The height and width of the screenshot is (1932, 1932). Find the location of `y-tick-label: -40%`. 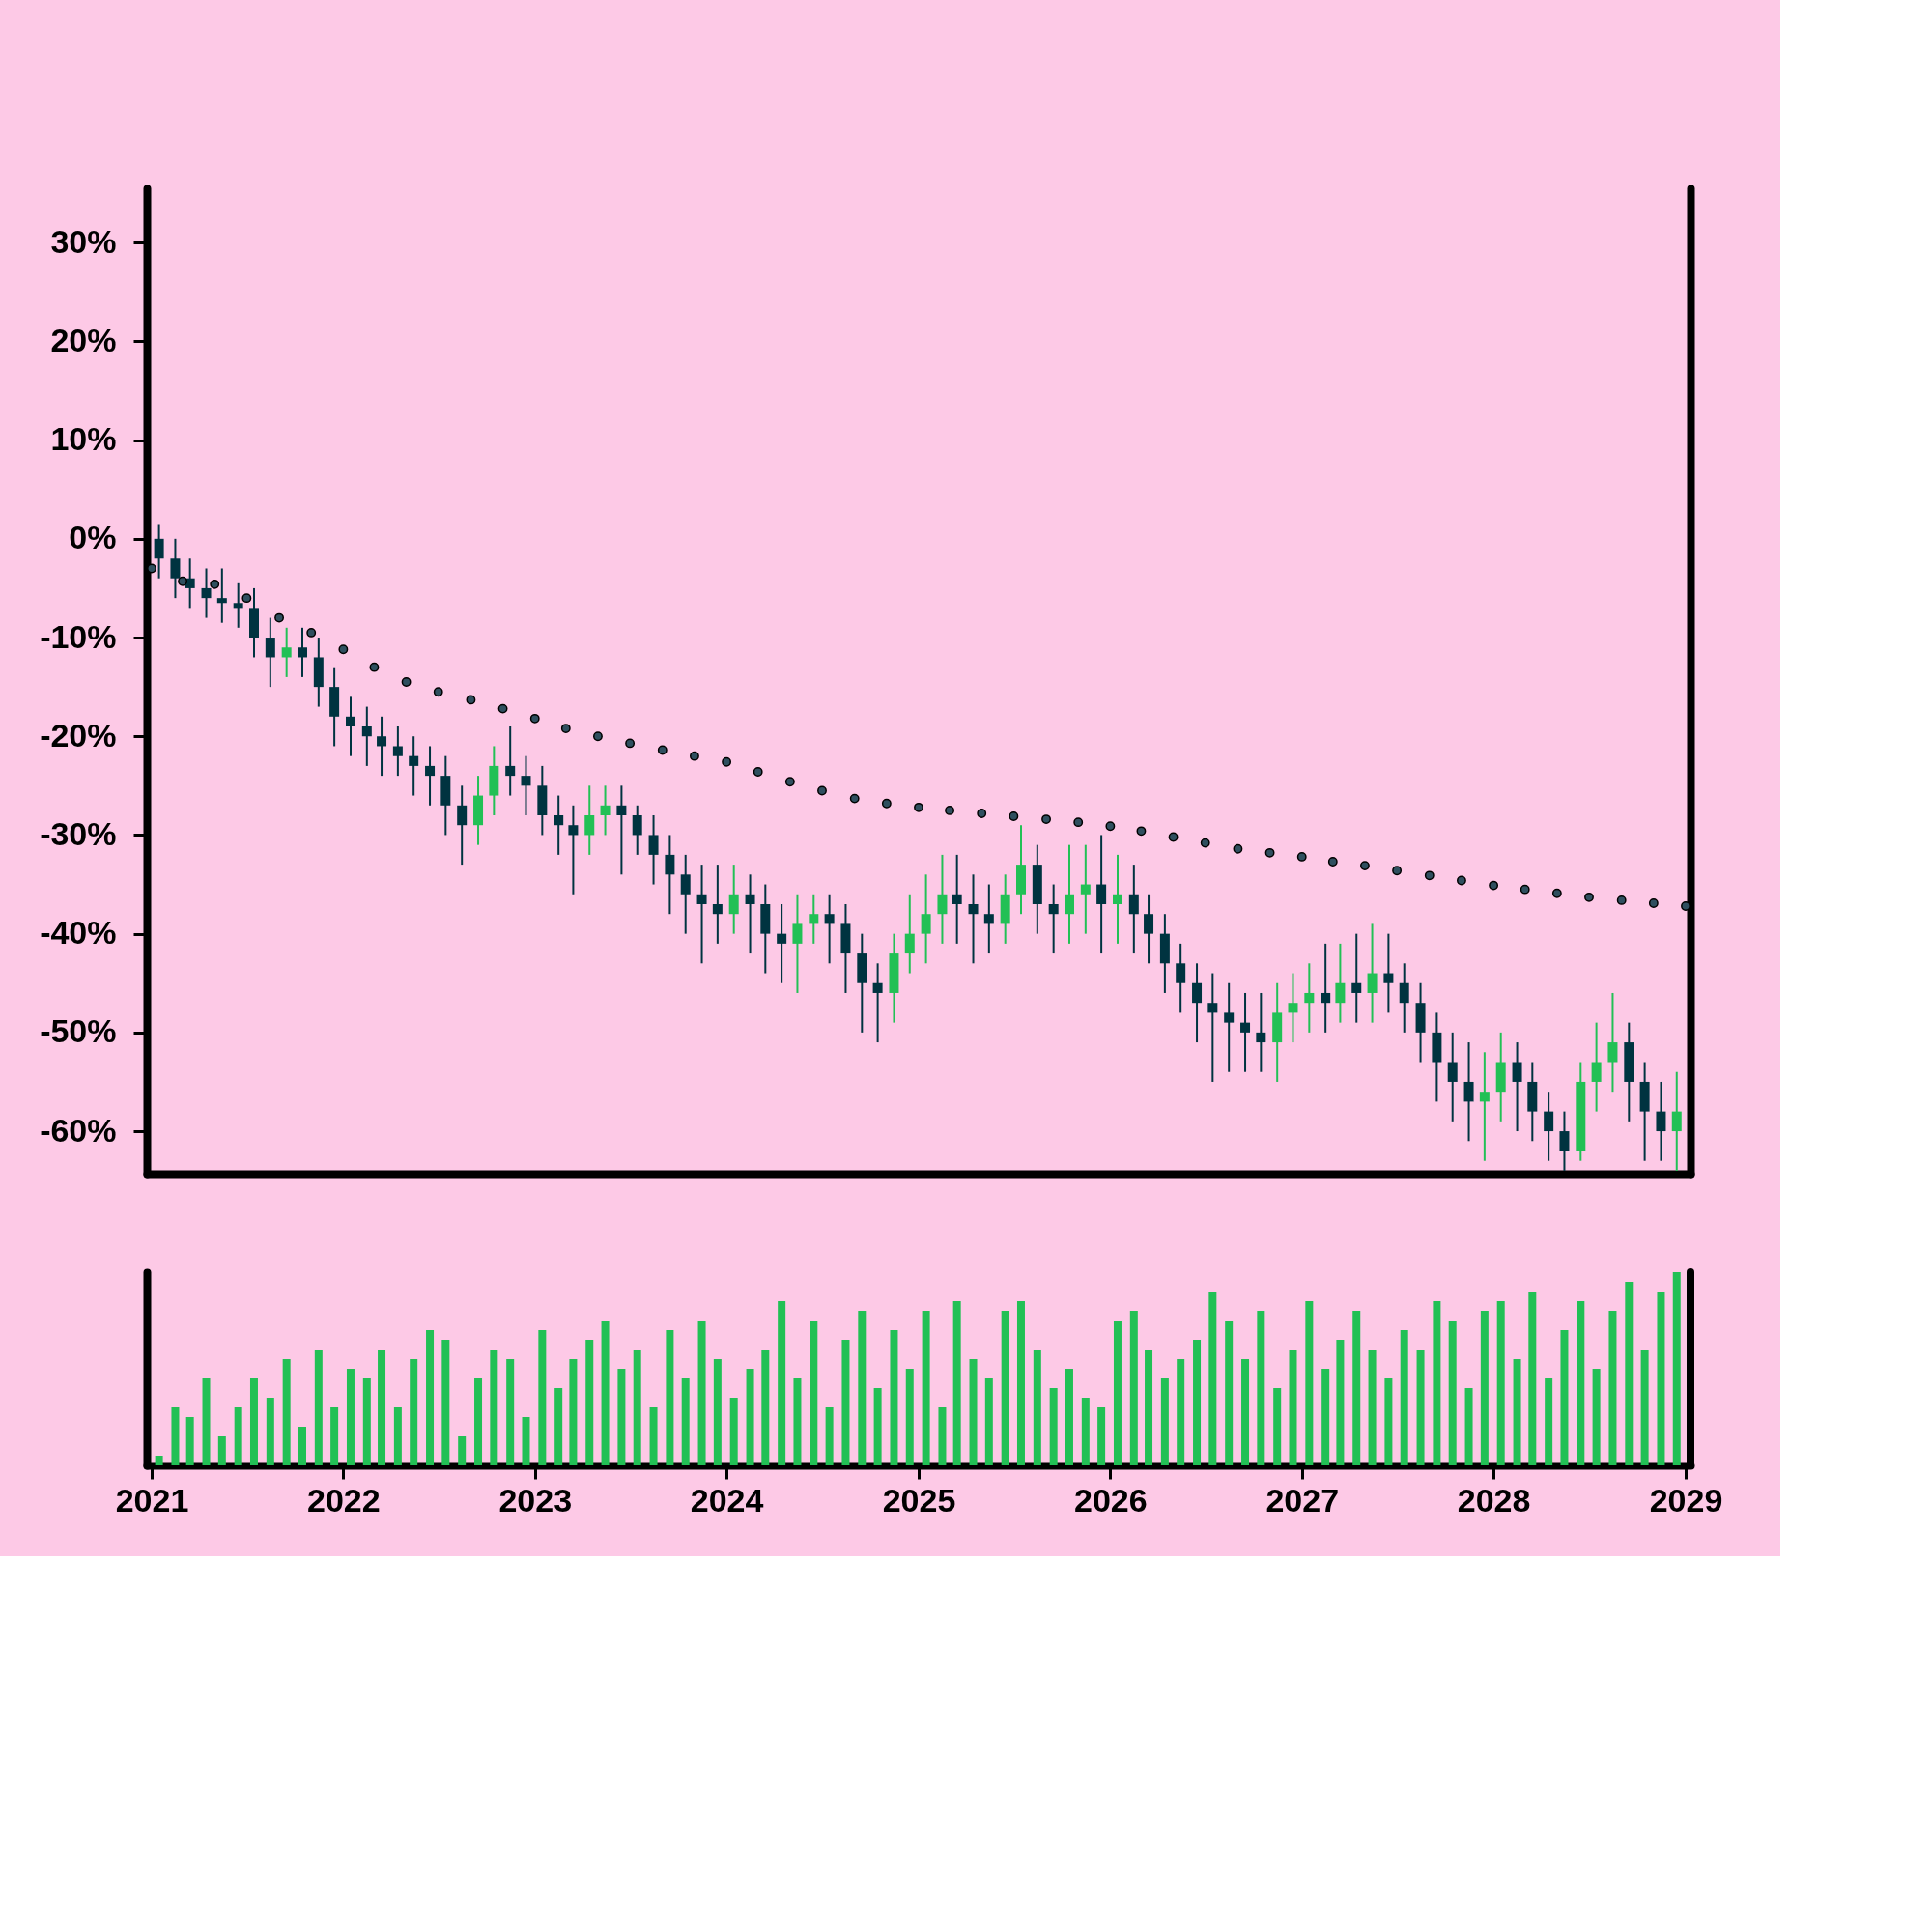

y-tick-label: -40% is located at coordinates (78, 933).